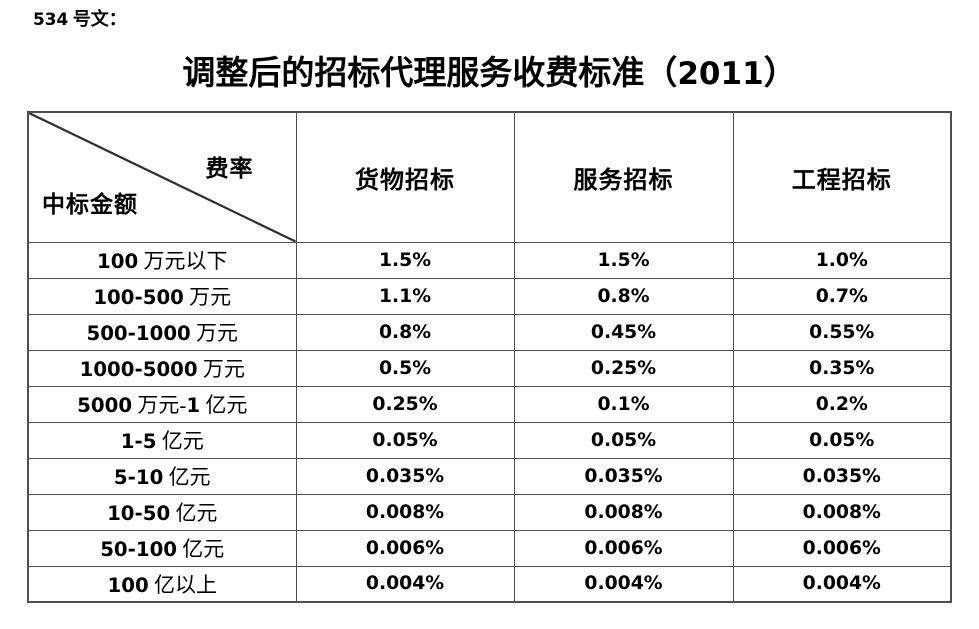  I want to click on fee-value-cell: 1.0%, so click(842, 260).